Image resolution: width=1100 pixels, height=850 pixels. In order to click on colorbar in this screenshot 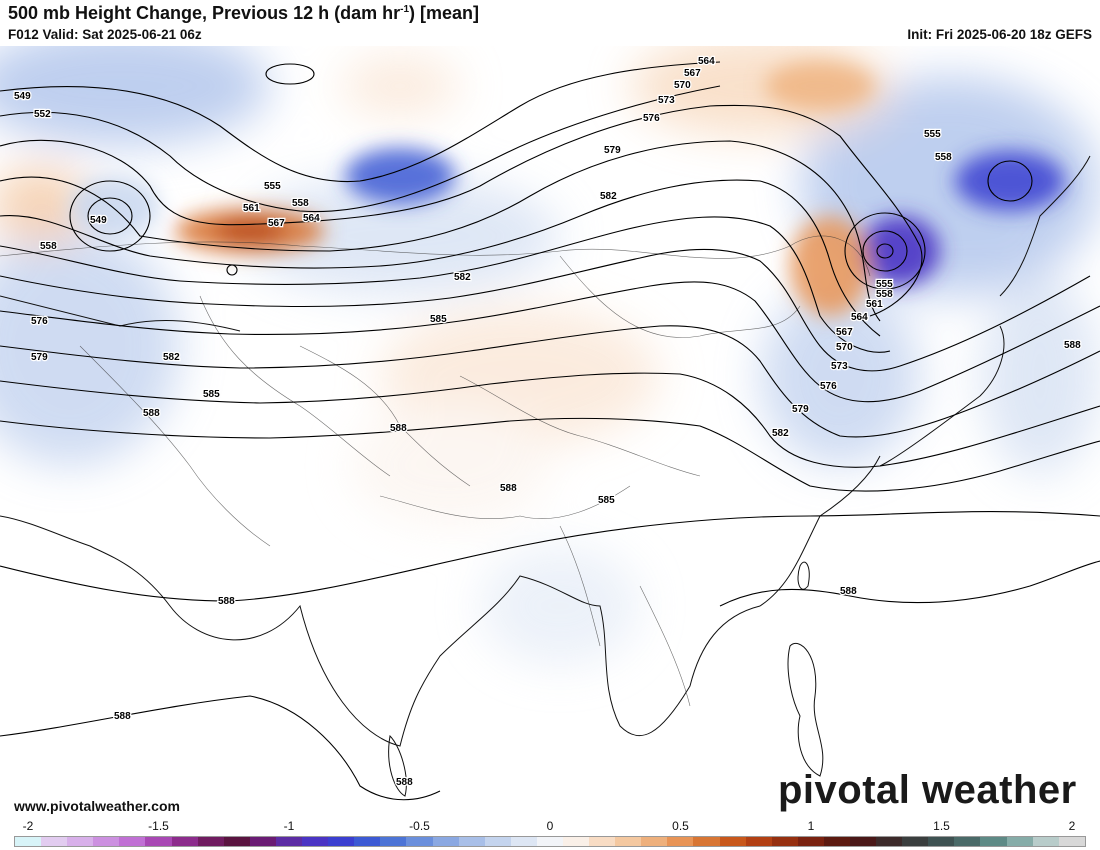, I will do `click(550, 841)`.